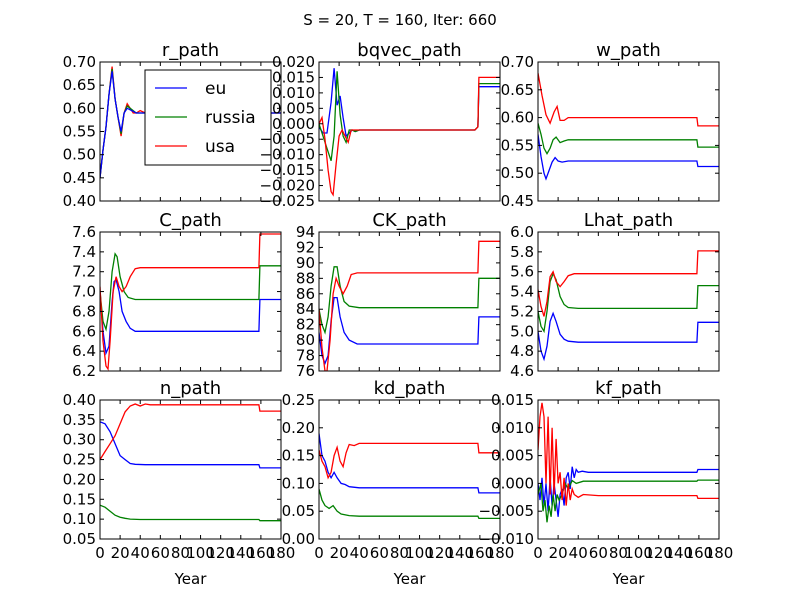 Image resolution: width=800 pixels, height=600 pixels. What do you see at coordinates (84, 311) in the screenshot?
I see `y-tick-label: 6.8` at bounding box center [84, 311].